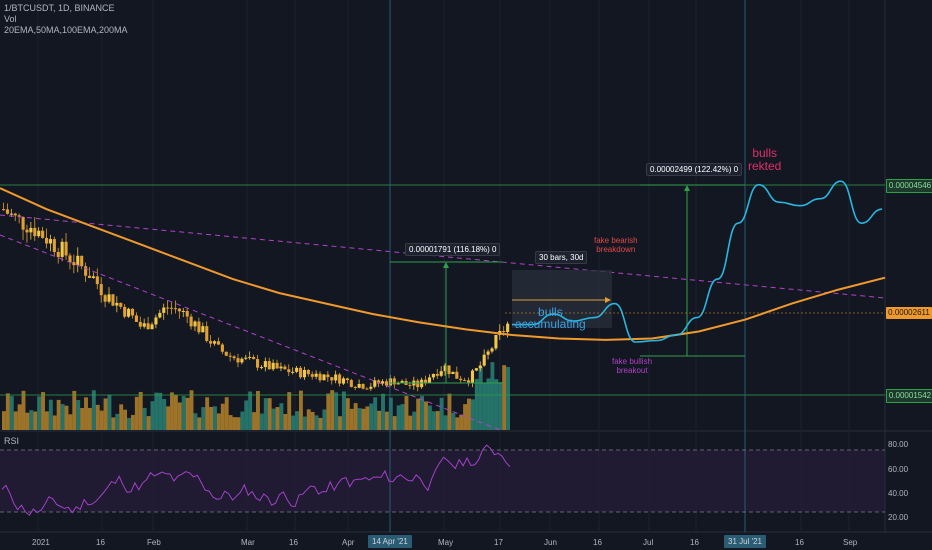 Image resolution: width=932 pixels, height=550 pixels. Describe the element at coordinates (256, 480) in the screenshot. I see `rsi-line` at that location.